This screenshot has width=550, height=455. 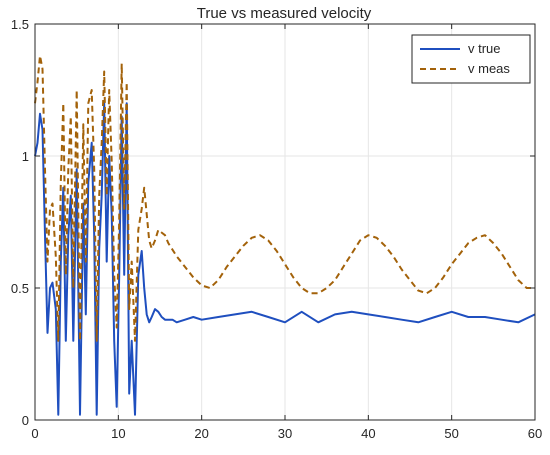 What do you see at coordinates (285, 433) in the screenshot?
I see `x-tick-label: 30` at bounding box center [285, 433].